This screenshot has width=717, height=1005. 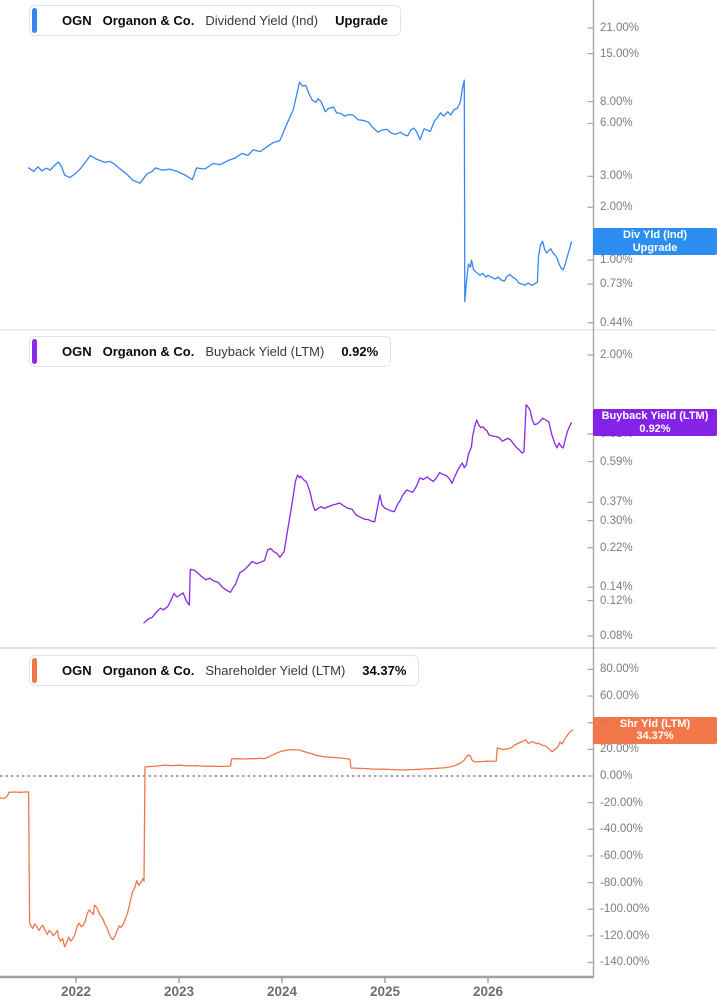 What do you see at coordinates (620, 27) in the screenshot?
I see `y-axis-tick-label: 21.00%` at bounding box center [620, 27].